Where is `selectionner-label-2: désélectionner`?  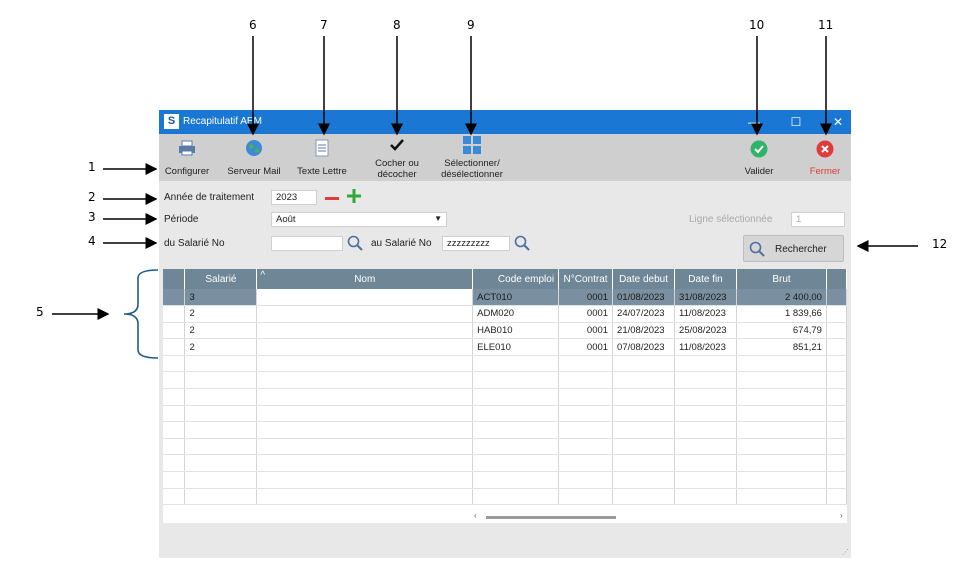
selectionner-label-2: désélectionner is located at coordinates (472, 174).